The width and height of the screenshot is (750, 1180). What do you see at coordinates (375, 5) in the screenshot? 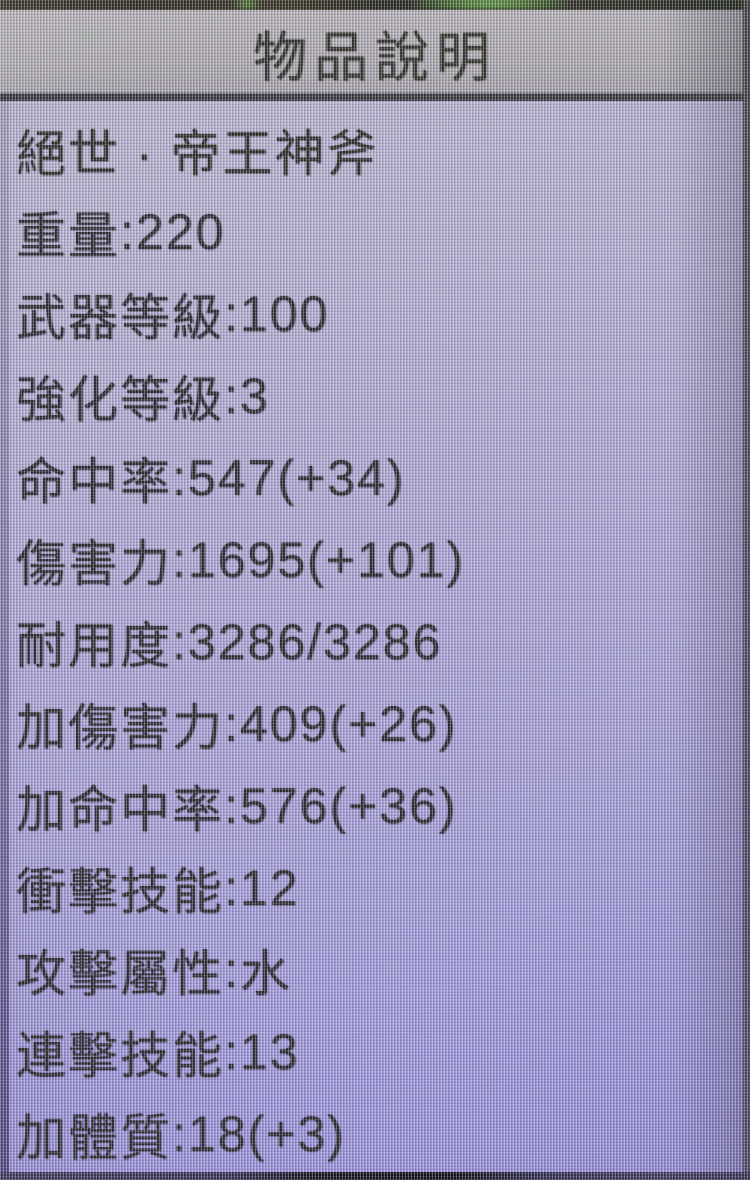
I see `game-background-edge` at bounding box center [375, 5].